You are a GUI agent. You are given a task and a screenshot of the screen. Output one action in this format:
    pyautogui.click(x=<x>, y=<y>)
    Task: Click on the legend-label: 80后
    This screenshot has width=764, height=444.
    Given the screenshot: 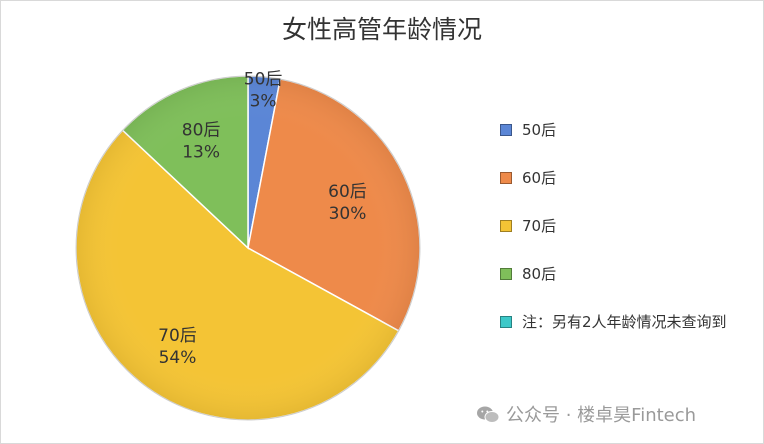 What is the action you would take?
    pyautogui.click(x=539, y=274)
    